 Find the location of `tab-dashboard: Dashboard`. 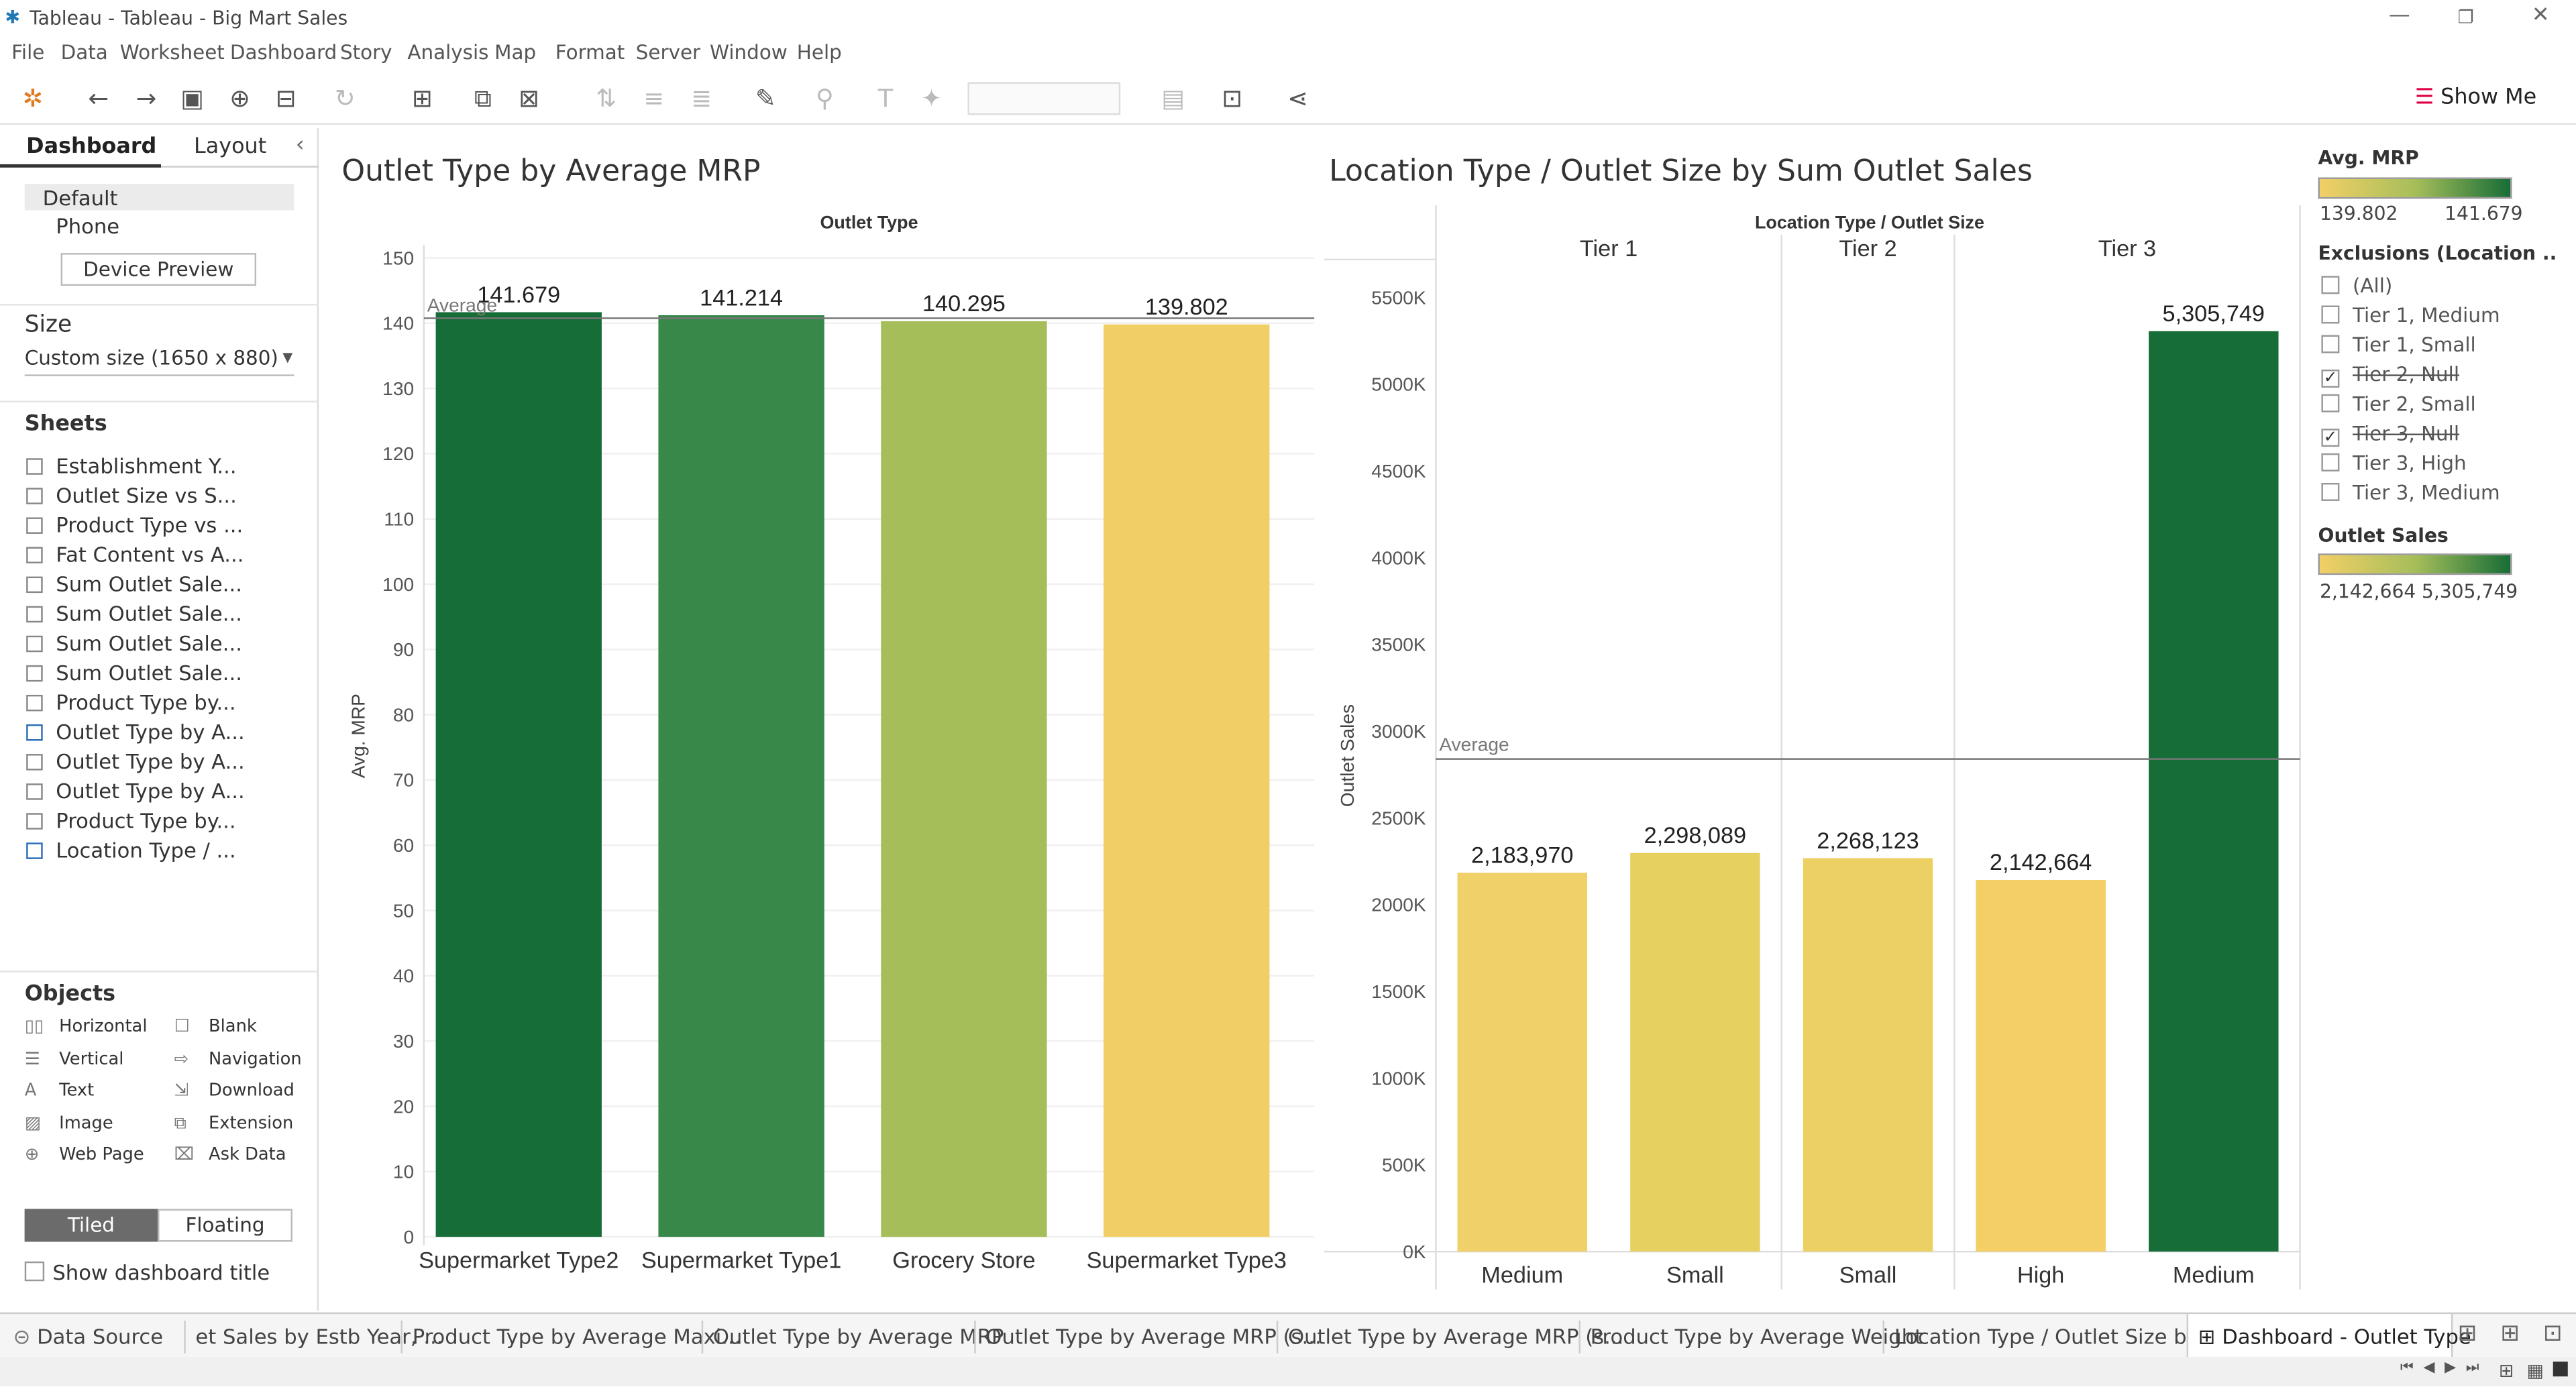

tab-dashboard: Dashboard is located at coordinates (91, 147).